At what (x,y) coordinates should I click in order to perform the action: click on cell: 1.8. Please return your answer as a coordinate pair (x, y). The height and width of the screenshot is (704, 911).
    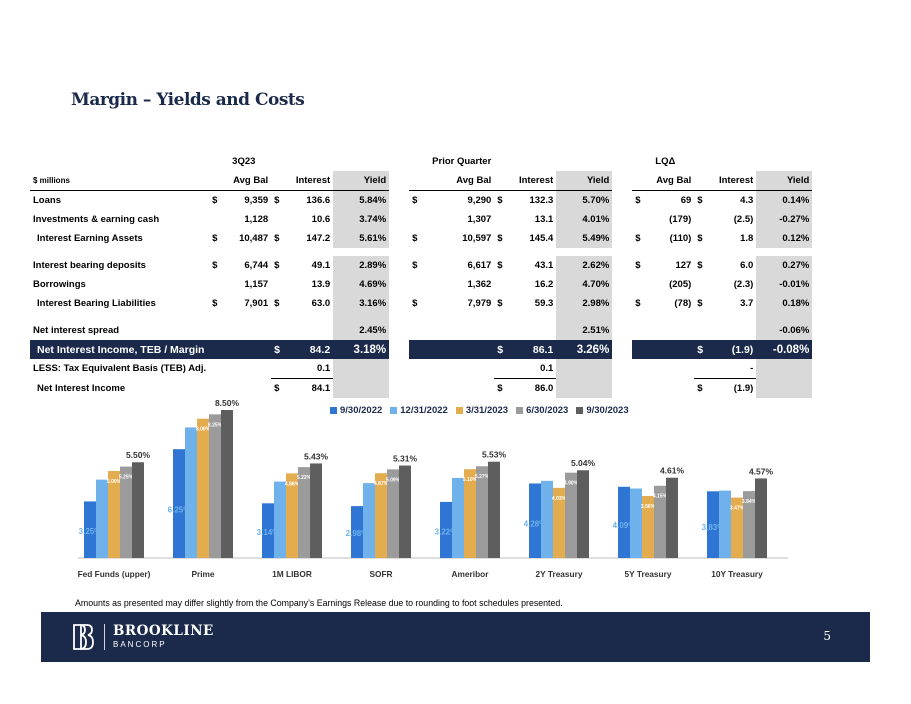
    Looking at the image, I should click on (747, 238).